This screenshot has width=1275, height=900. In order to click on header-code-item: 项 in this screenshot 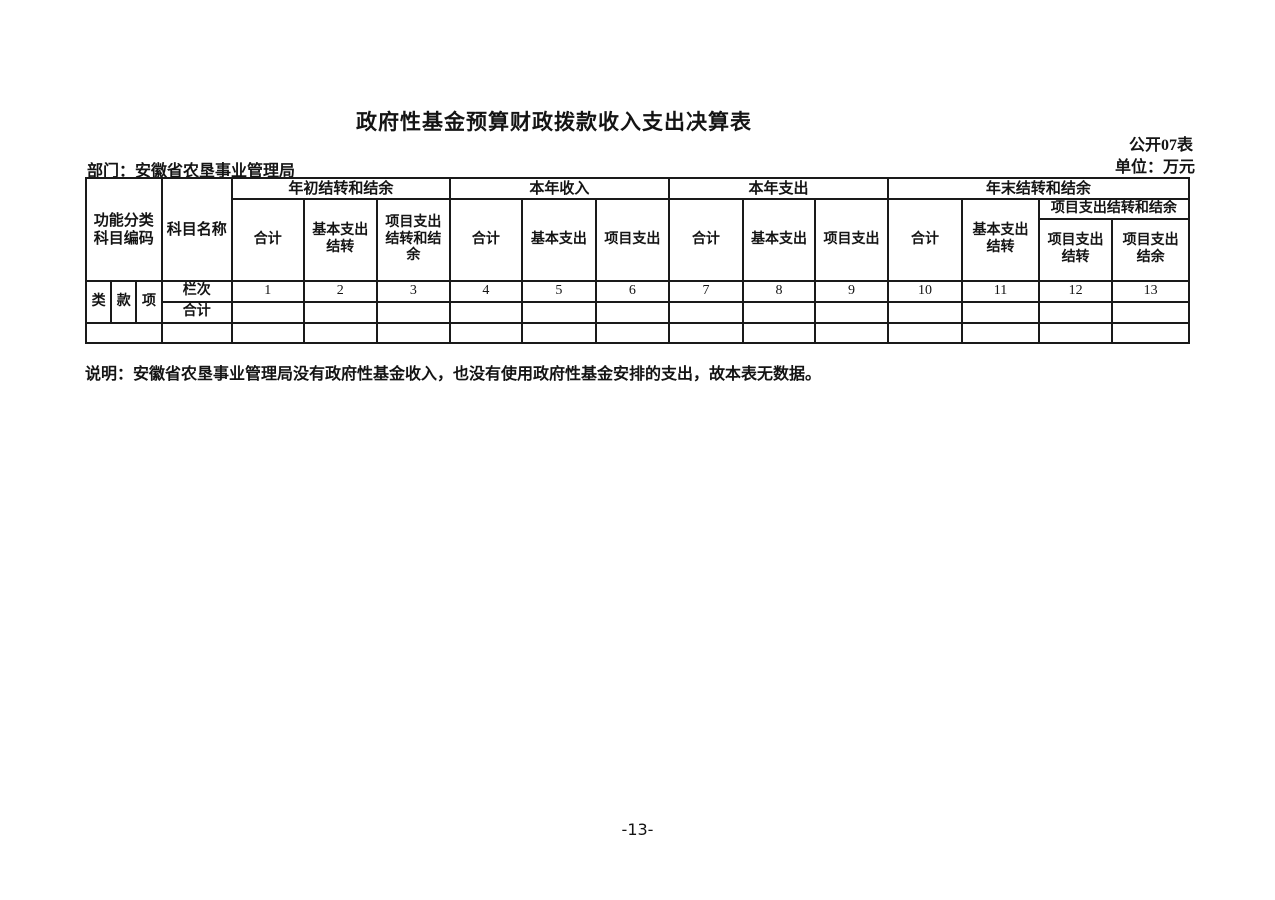, I will do `click(149, 302)`.